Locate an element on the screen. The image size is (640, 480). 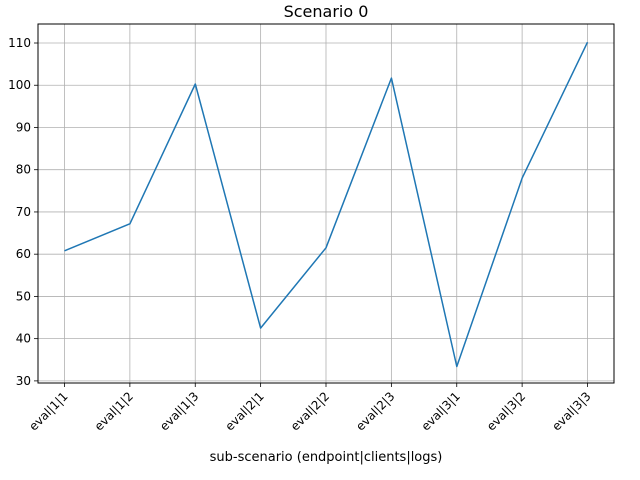
y-tick-label: 70 is located at coordinates (23, 212).